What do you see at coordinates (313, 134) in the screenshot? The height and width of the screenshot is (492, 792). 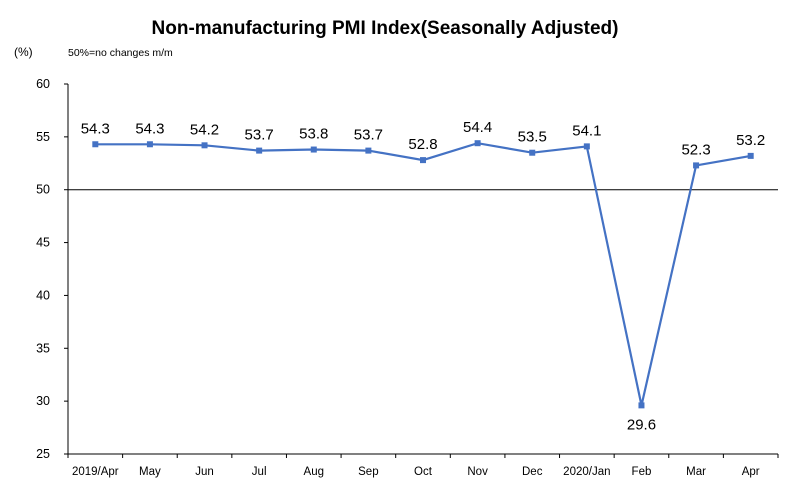 I see `data-label: 53.8` at bounding box center [313, 134].